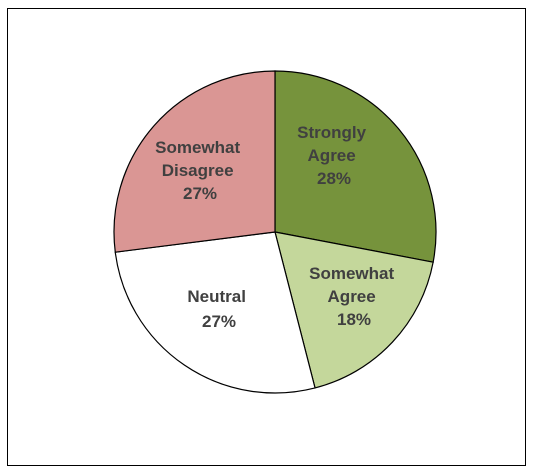  I want to click on slice-label-somewhat-disagree: Somewhat Disagree 27%, so click(200, 170).